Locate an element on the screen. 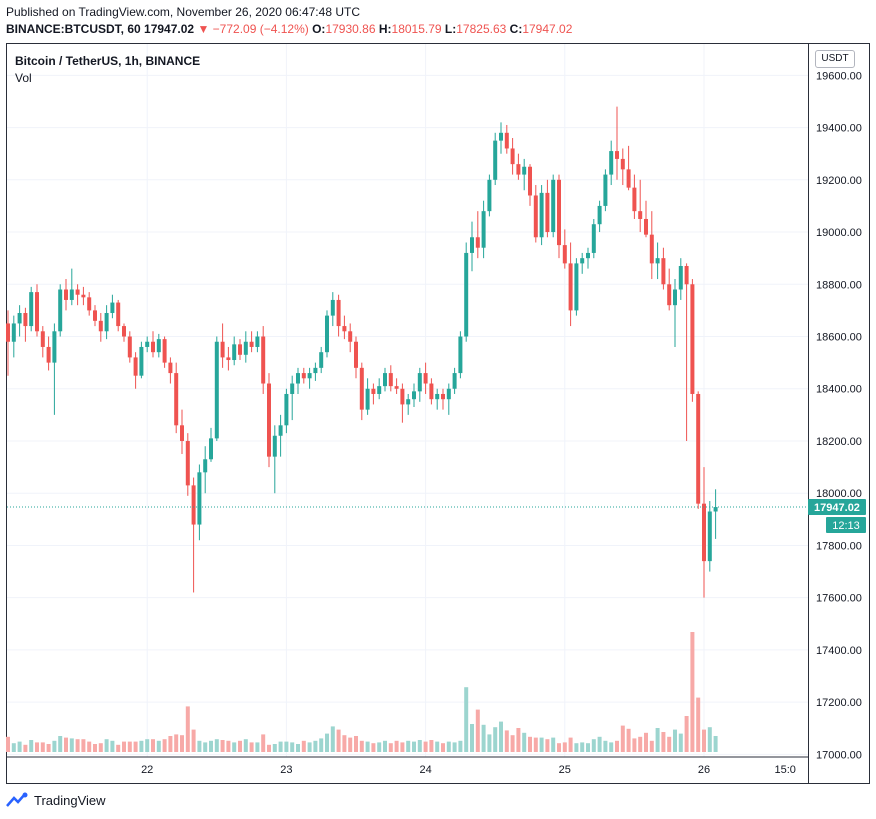 This screenshot has height=819, width=876. close-value: 17947.02 is located at coordinates (547, 29).